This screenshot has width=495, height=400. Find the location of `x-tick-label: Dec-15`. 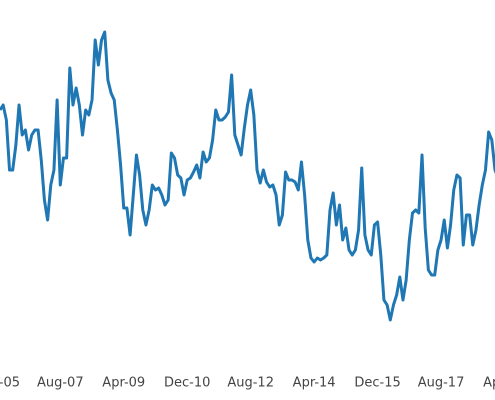

x-tick-label: Dec-15 is located at coordinates (377, 383).